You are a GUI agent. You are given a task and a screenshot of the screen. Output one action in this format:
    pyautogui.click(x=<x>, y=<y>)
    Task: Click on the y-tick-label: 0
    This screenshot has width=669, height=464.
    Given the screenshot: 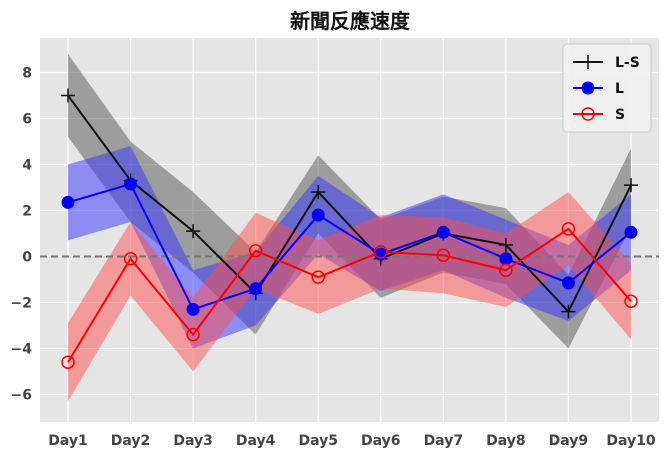 What is the action you would take?
    pyautogui.click(x=27, y=257)
    